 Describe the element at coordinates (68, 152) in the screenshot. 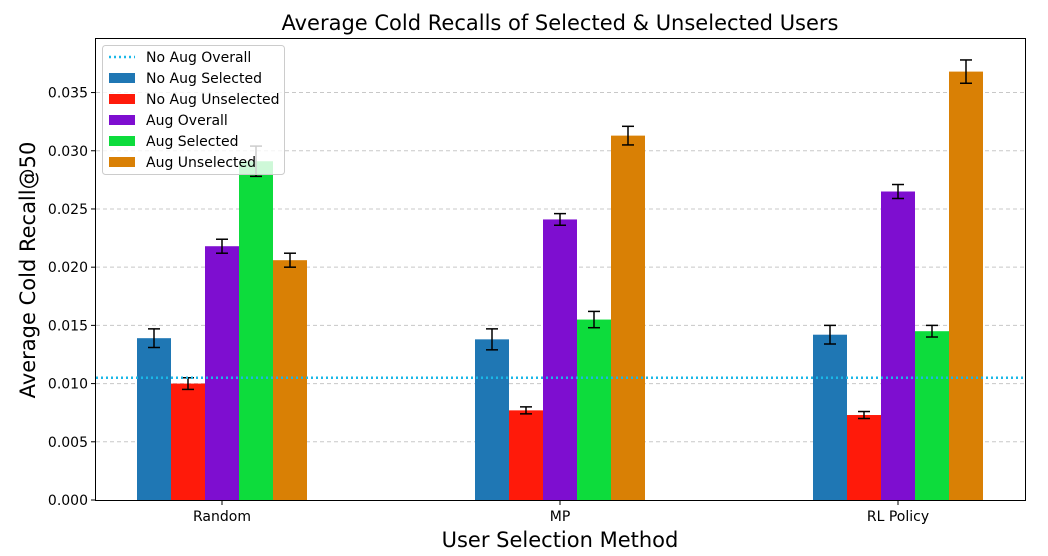

I see `y-tick-label: 0.030` at that location.